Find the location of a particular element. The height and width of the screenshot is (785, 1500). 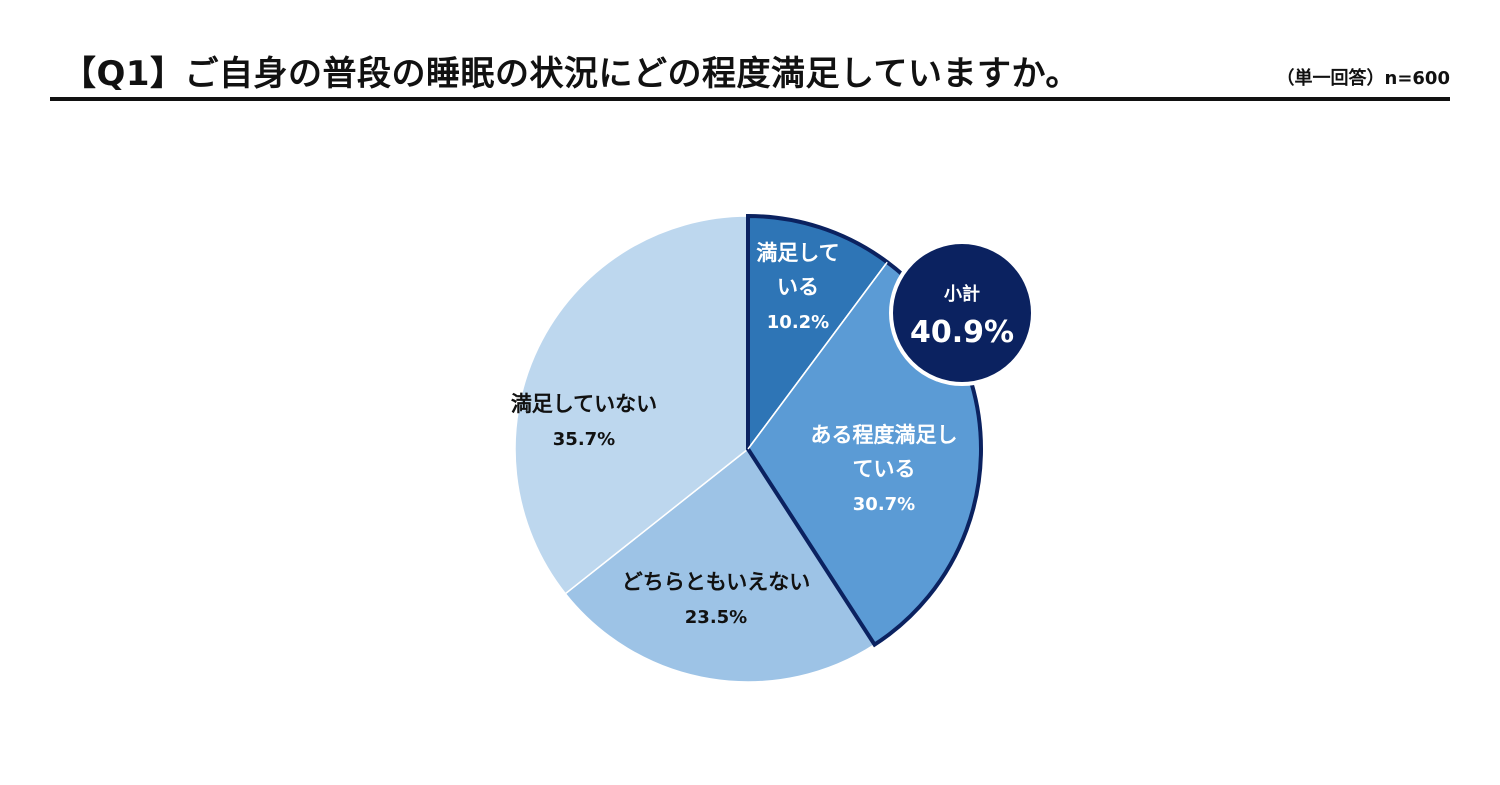

slice-divider is located at coordinates (817, 355).